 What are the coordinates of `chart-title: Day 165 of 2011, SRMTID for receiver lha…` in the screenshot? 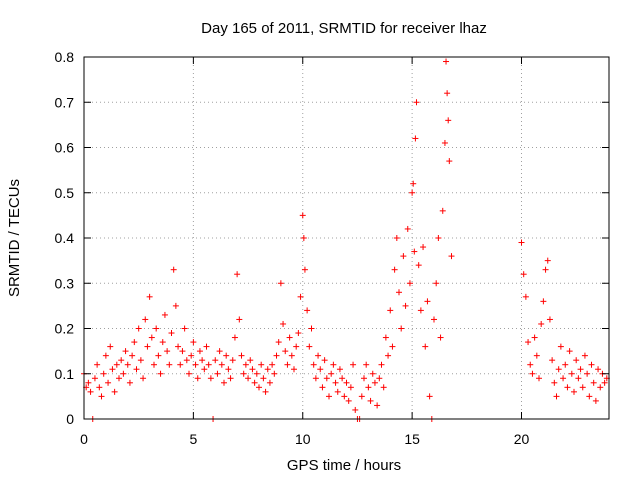 It's located at (344, 28).